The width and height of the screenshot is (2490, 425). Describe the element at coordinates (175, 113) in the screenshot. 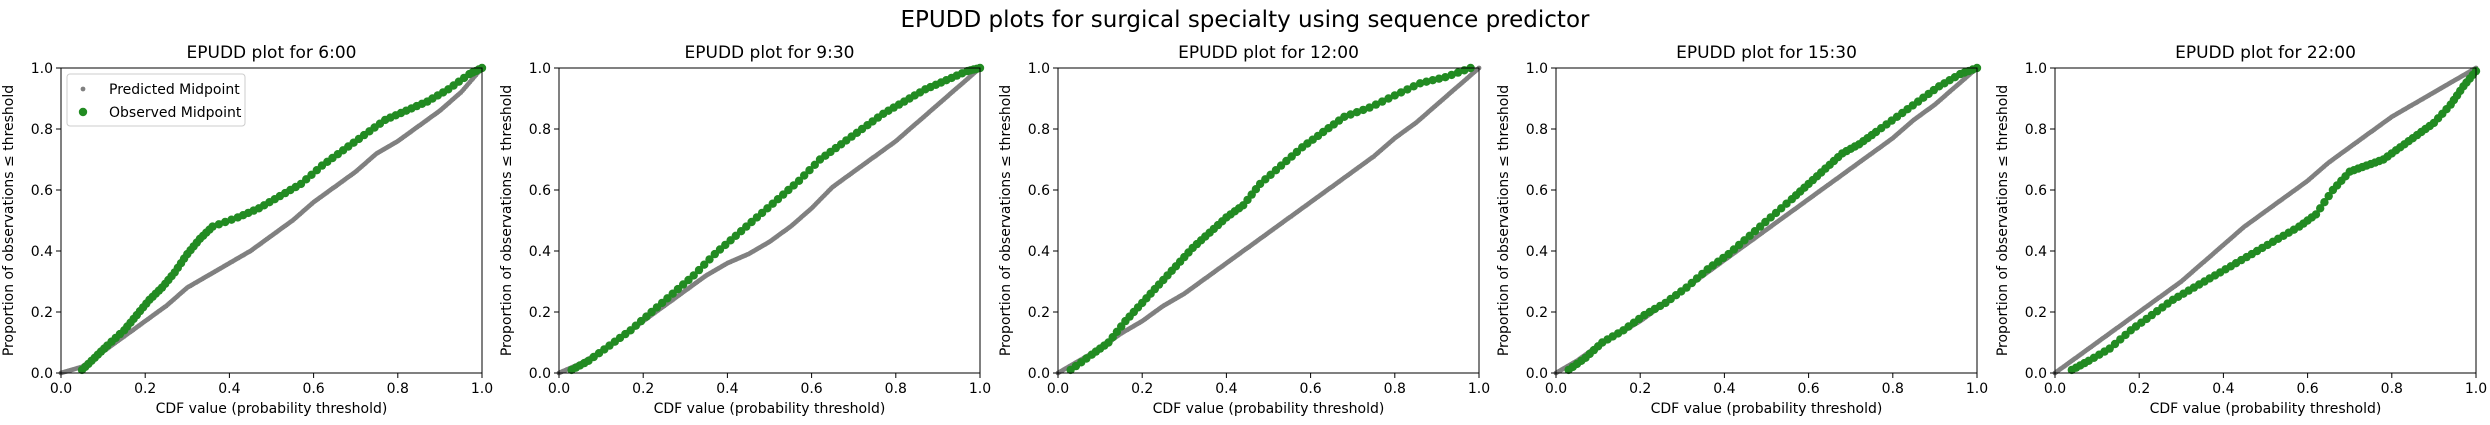

I see `legend-label-observed: Observed Midpoint` at that location.